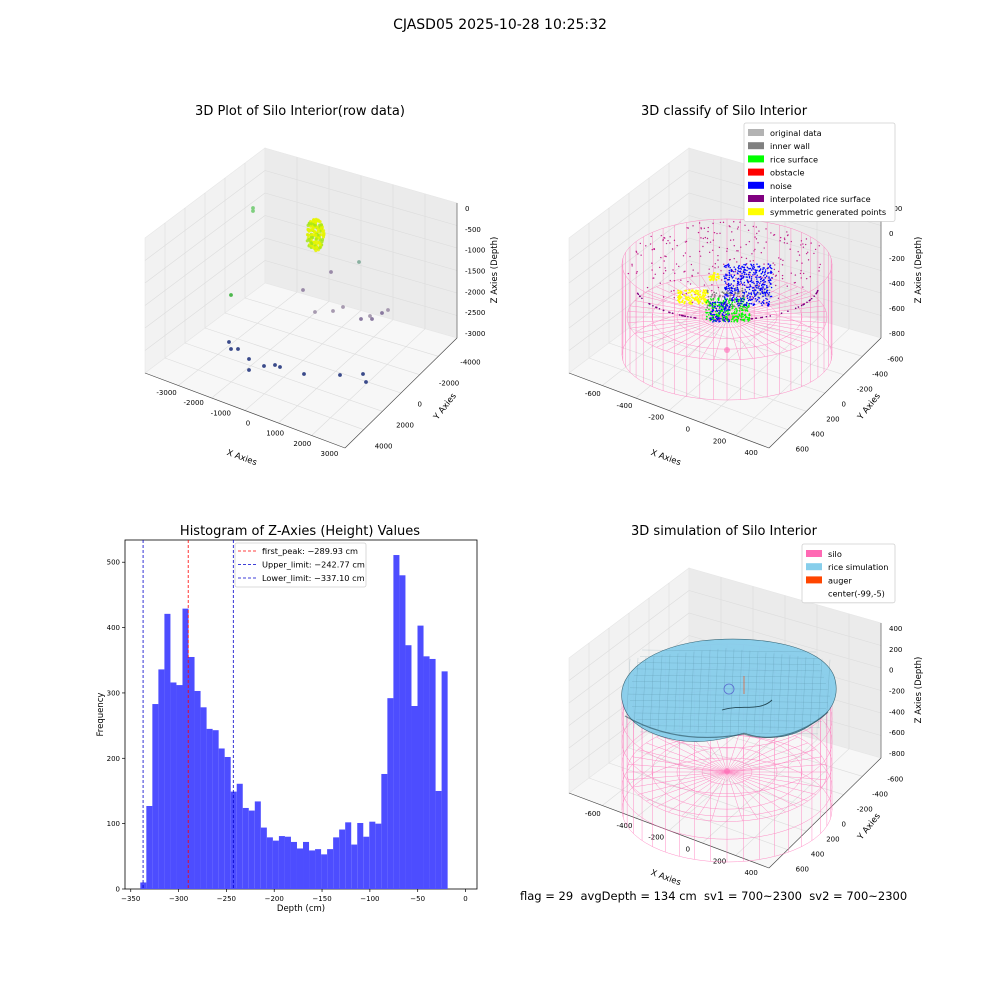 This screenshot has width=1000, height=1000. What do you see at coordinates (817, 435) in the screenshot?
I see `p2-y-tick: 400` at bounding box center [817, 435].